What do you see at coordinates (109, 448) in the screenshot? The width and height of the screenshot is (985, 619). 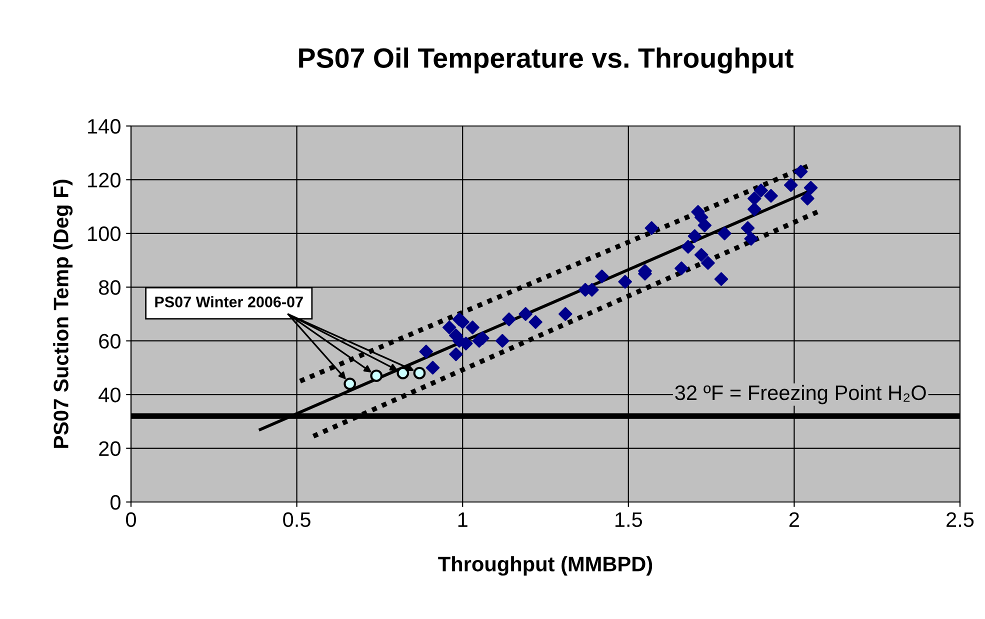 I see `y-tick-label: 20` at bounding box center [109, 448].